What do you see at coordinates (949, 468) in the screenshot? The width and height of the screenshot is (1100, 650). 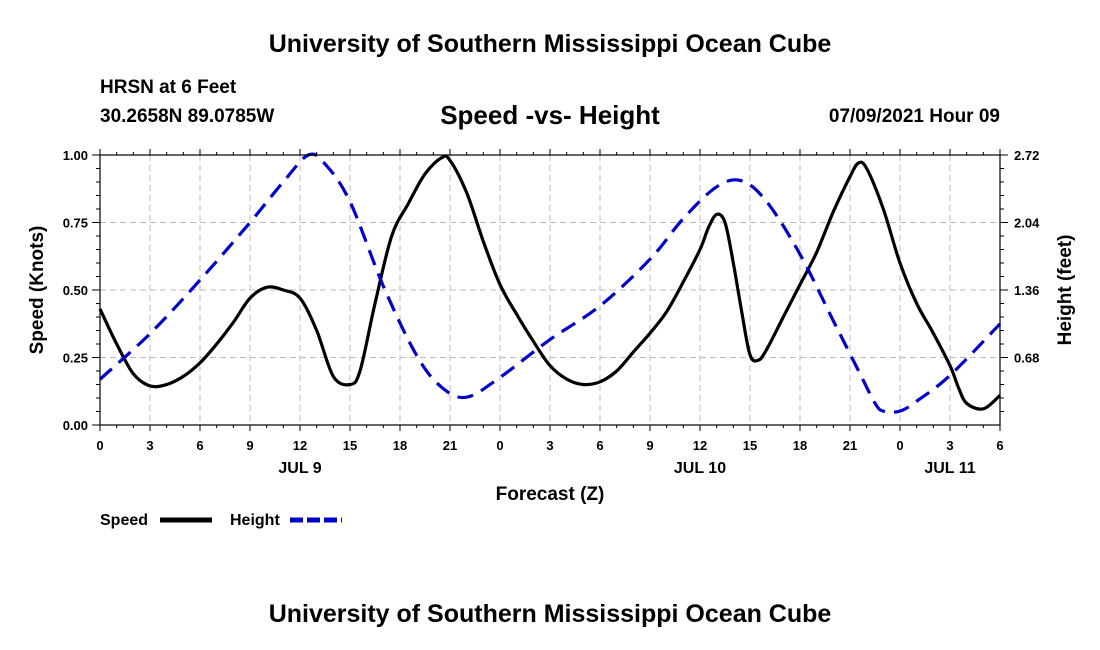 I see `day-label: JUL 11` at bounding box center [949, 468].